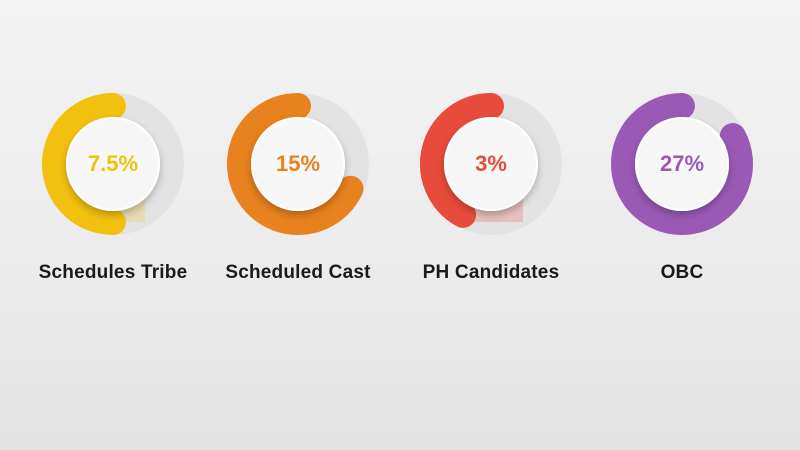 The height and width of the screenshot is (450, 800). I want to click on gauge-percent-label: 27%, so click(682, 163).